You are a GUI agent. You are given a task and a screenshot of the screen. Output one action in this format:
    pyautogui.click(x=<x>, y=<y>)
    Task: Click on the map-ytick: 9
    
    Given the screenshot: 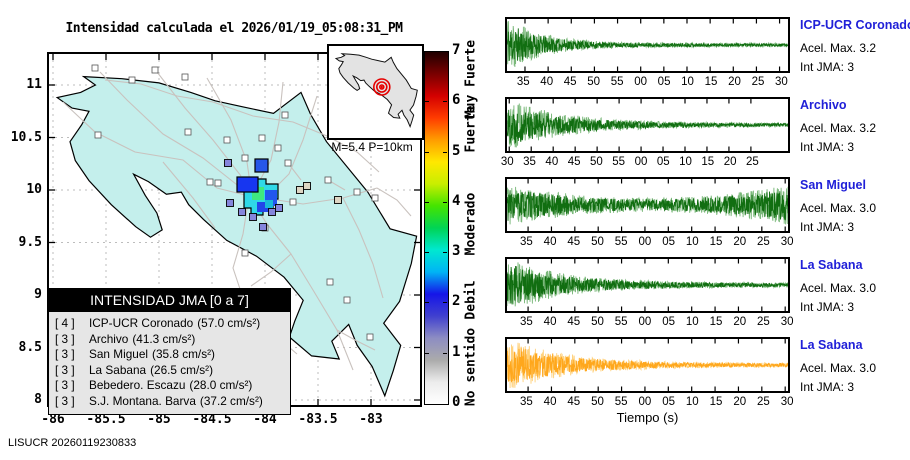 What is the action you would take?
    pyautogui.click(x=38, y=294)
    